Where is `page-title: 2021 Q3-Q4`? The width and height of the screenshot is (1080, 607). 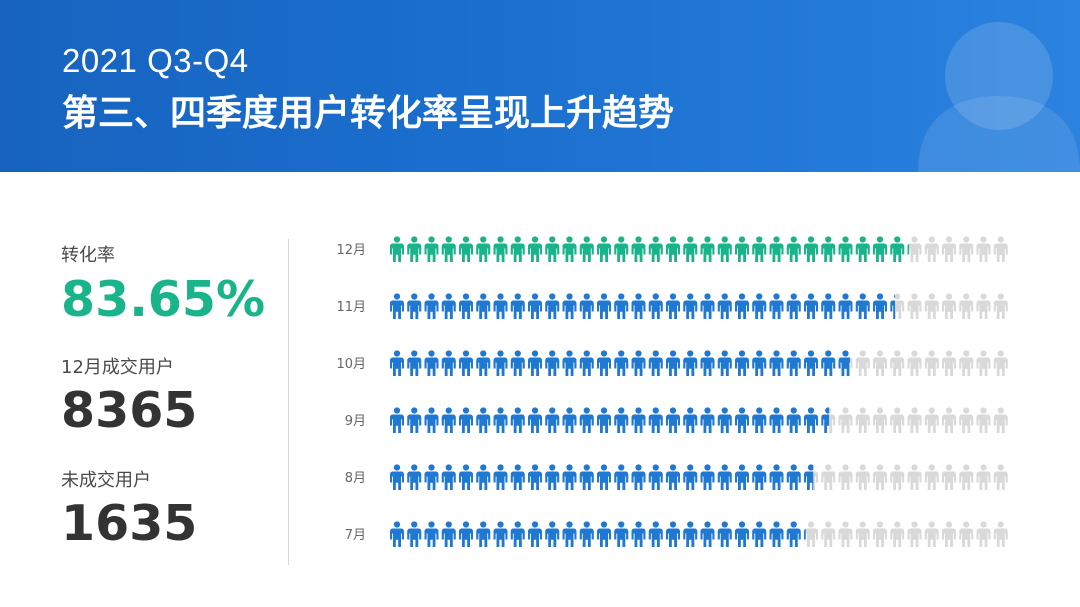 page-title: 2021 Q3-Q4 is located at coordinates (155, 60).